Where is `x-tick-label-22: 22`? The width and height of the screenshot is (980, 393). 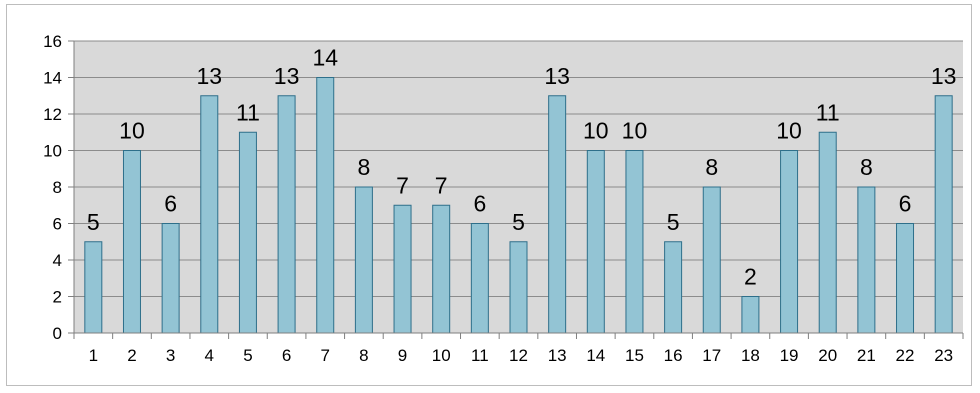
x-tick-label-22: 22 is located at coordinates (905, 355).